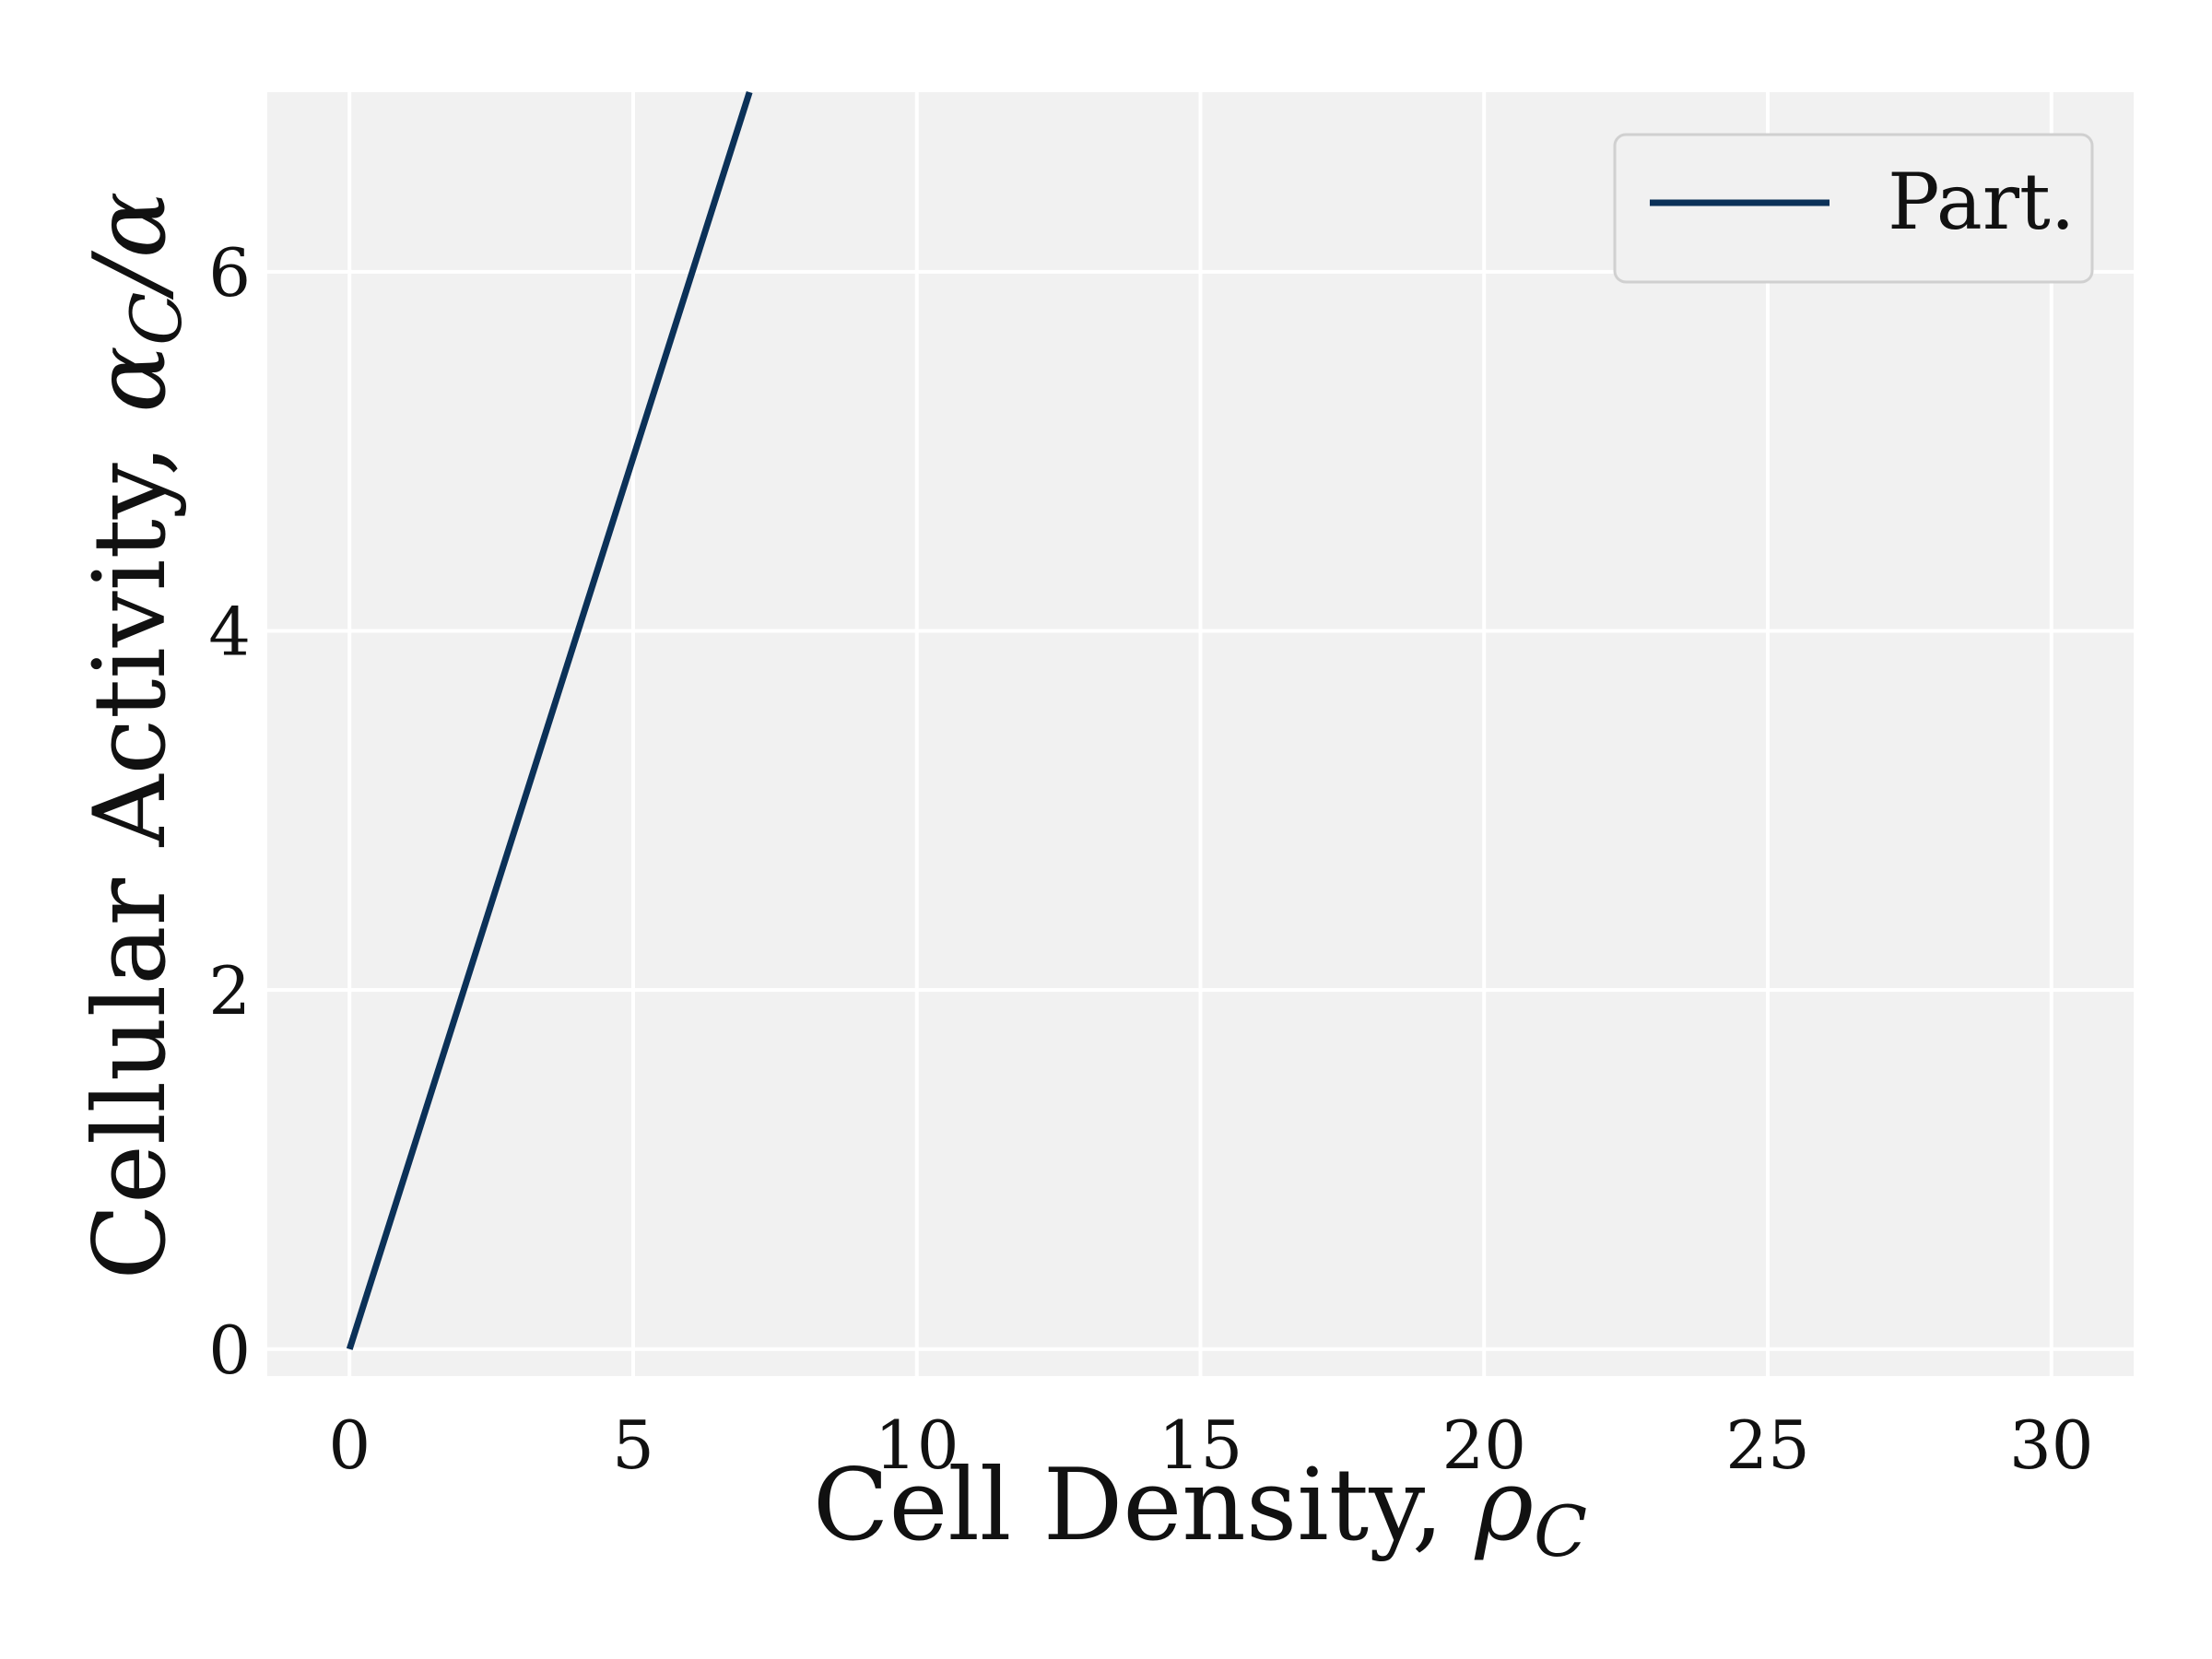  What do you see at coordinates (633, 1445) in the screenshot?
I see `x-tick-label-1: 5` at bounding box center [633, 1445].